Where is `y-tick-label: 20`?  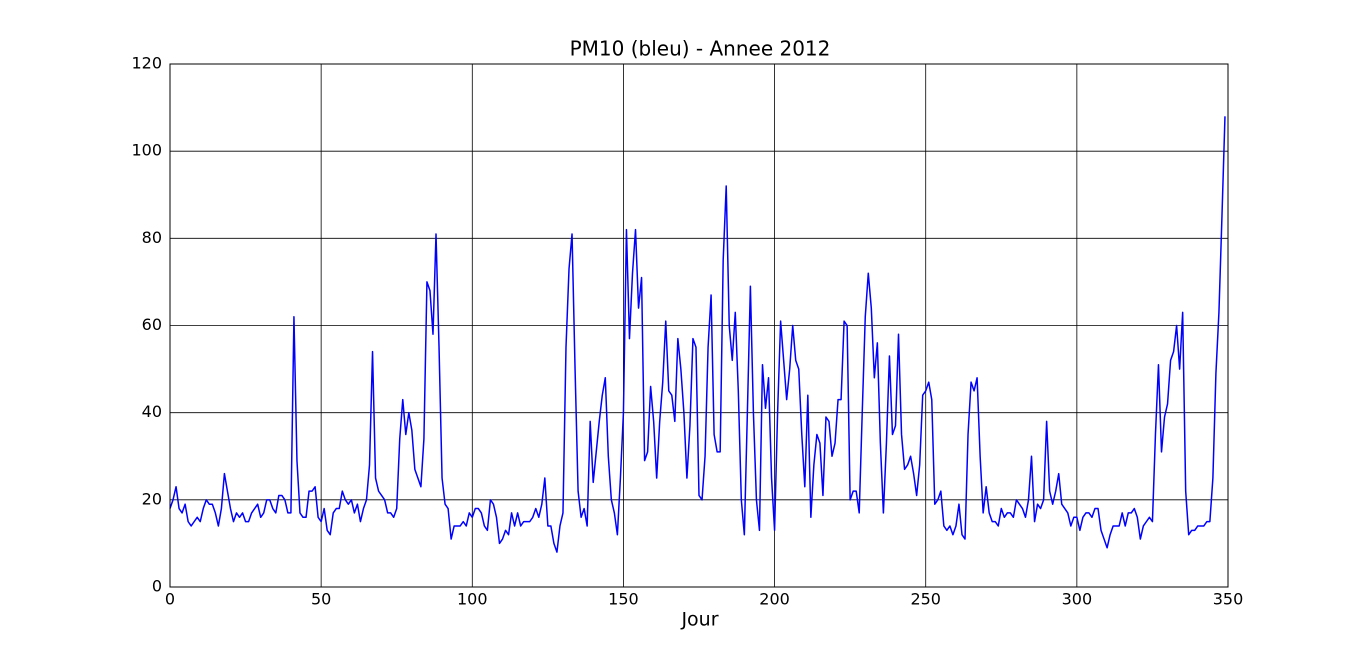 y-tick-label: 20 is located at coordinates (152, 498).